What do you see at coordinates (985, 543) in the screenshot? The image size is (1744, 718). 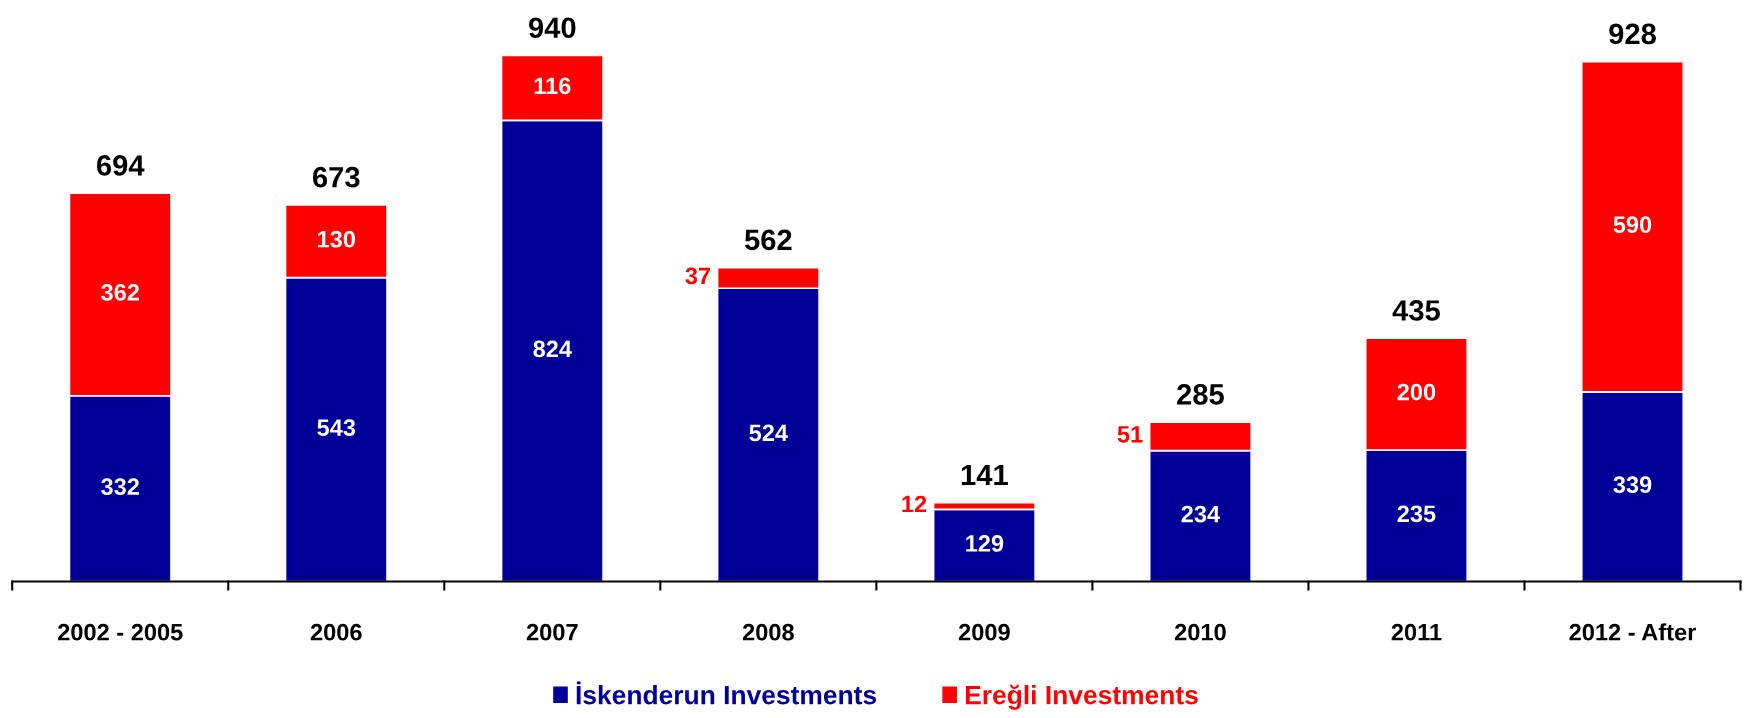 I see `data-label: 129` at bounding box center [985, 543].